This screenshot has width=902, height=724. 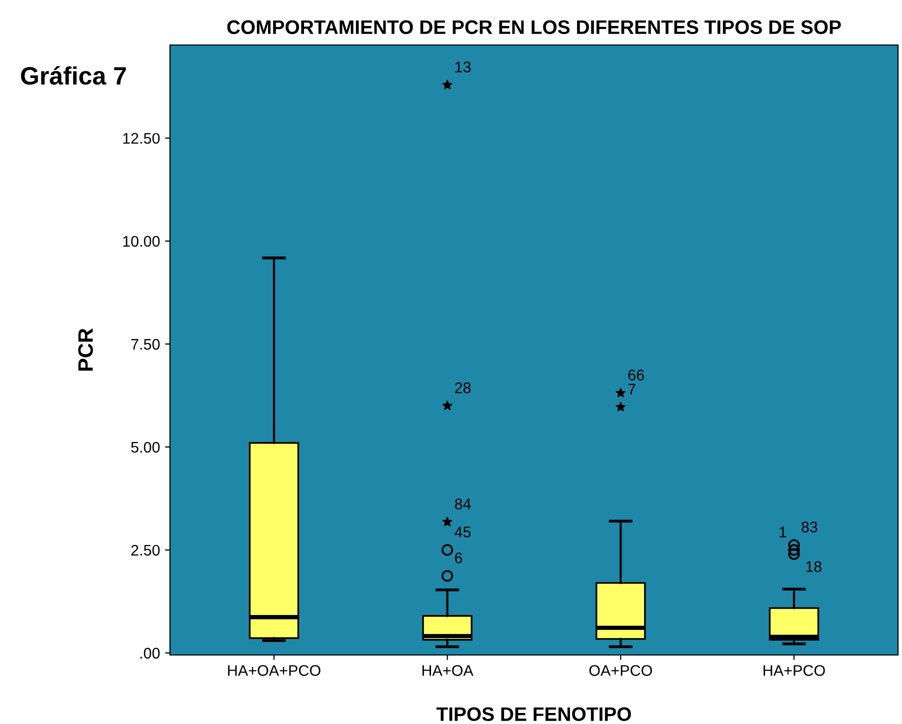 I want to click on y-tick-label: 5.00, so click(x=145, y=447).